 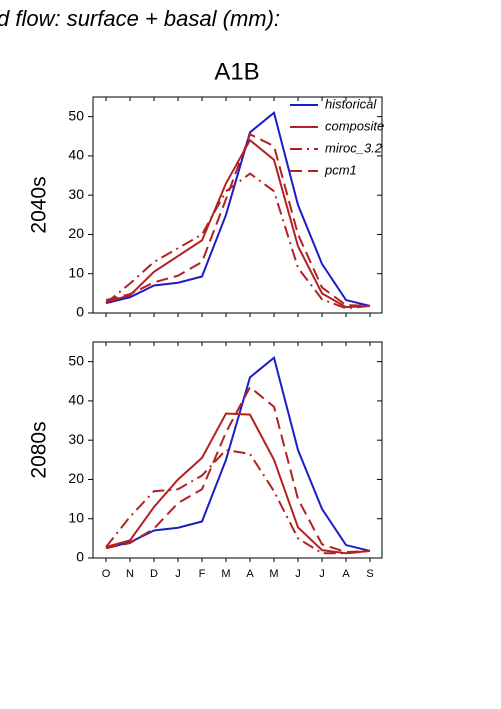 What do you see at coordinates (340, 169) in the screenshot?
I see `legend-label: pcm1` at bounding box center [340, 169].